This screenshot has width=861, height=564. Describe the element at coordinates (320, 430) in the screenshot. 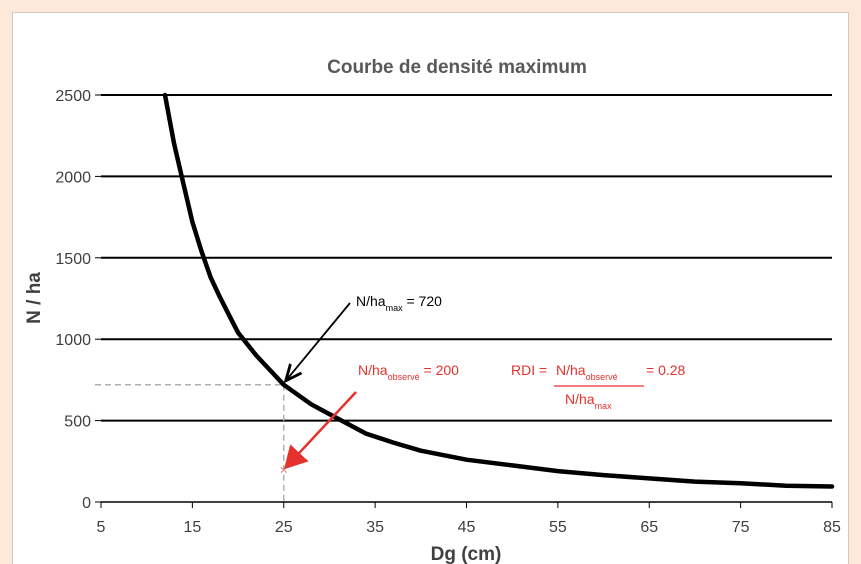

I see `observed-arrow` at that location.